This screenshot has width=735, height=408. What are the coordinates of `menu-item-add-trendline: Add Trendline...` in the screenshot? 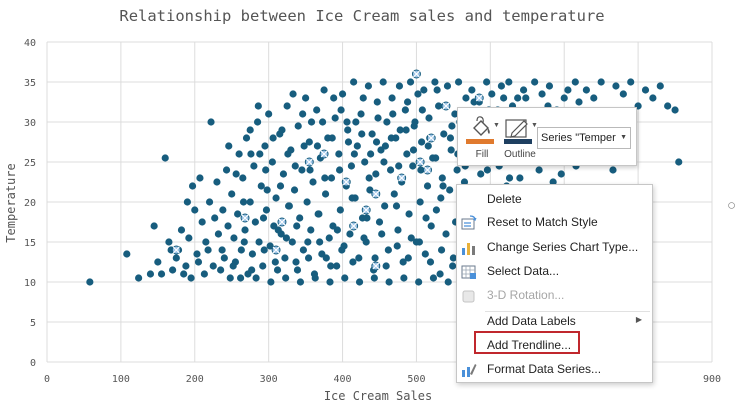 It's located at (529, 345).